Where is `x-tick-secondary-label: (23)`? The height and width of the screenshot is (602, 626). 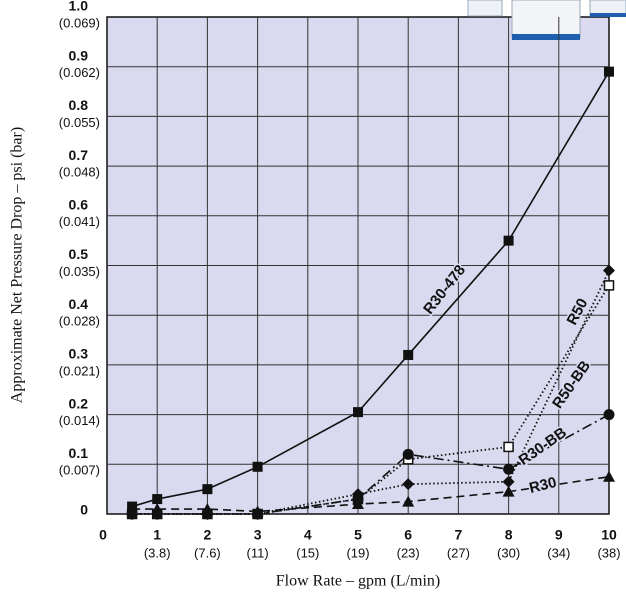 x-tick-secondary-label: (23) is located at coordinates (408, 552).